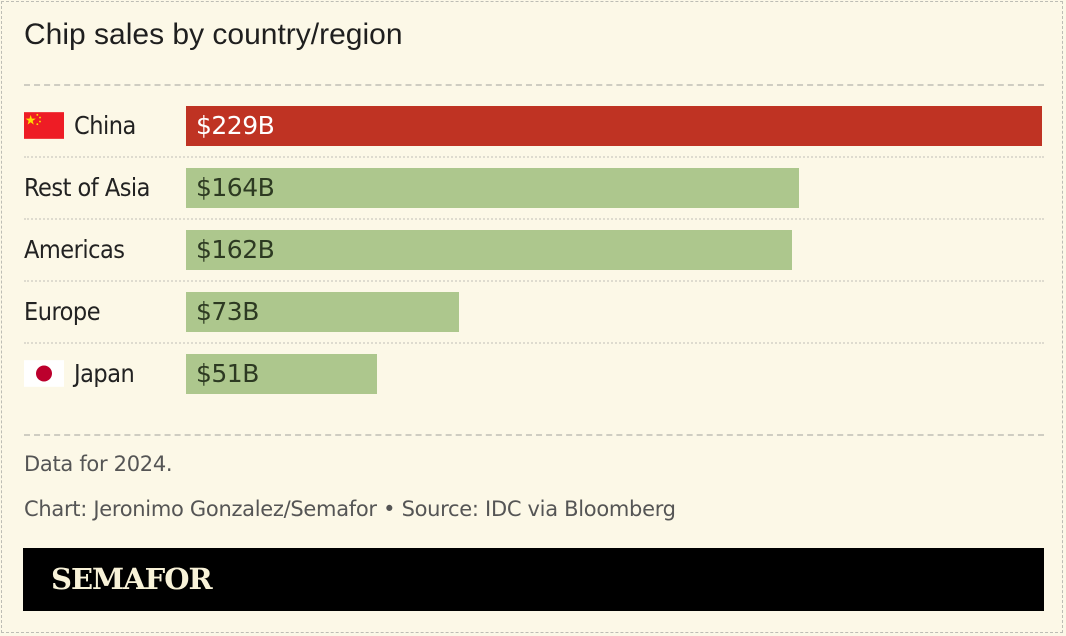 This screenshot has height=636, width=1066. What do you see at coordinates (533, 579) in the screenshot?
I see `footer-bar: SEMAFOR` at bounding box center [533, 579].